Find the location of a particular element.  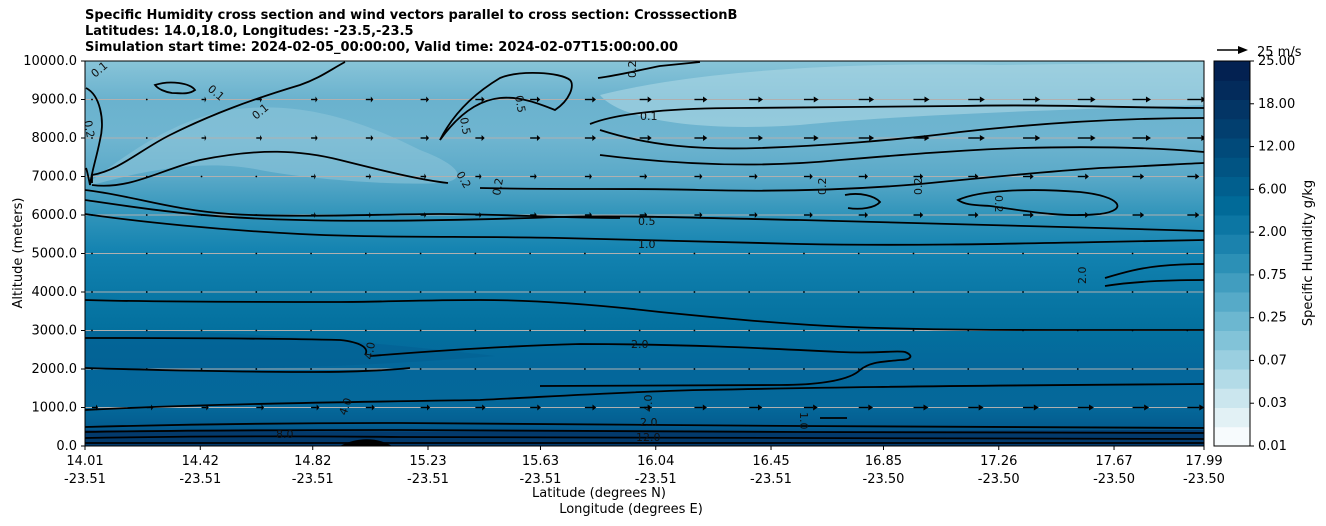

colorbar-tick-label: 2.00 is located at coordinates (1272, 232).